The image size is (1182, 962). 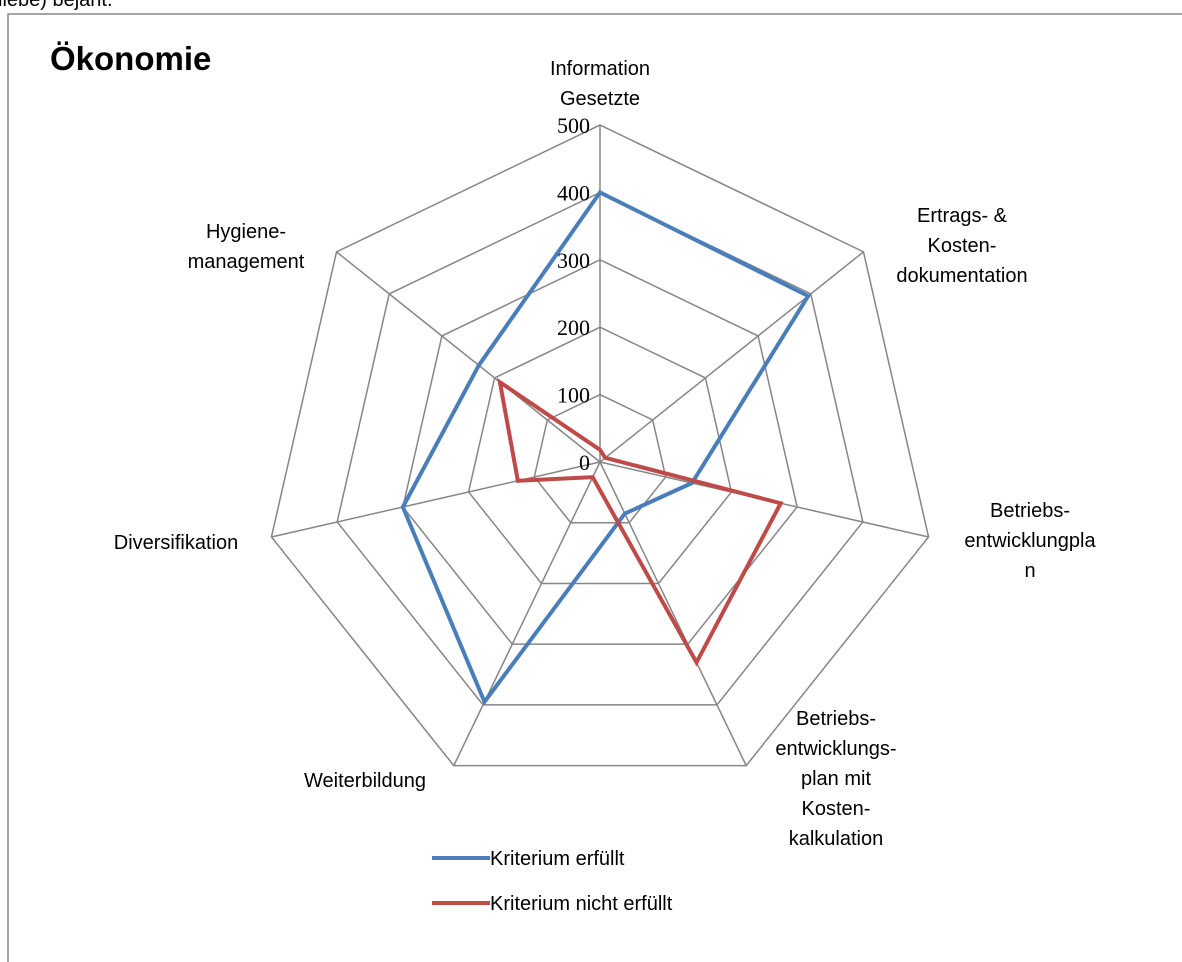 What do you see at coordinates (573, 395) in the screenshot?
I see `y-tick-label: 100` at bounding box center [573, 395].